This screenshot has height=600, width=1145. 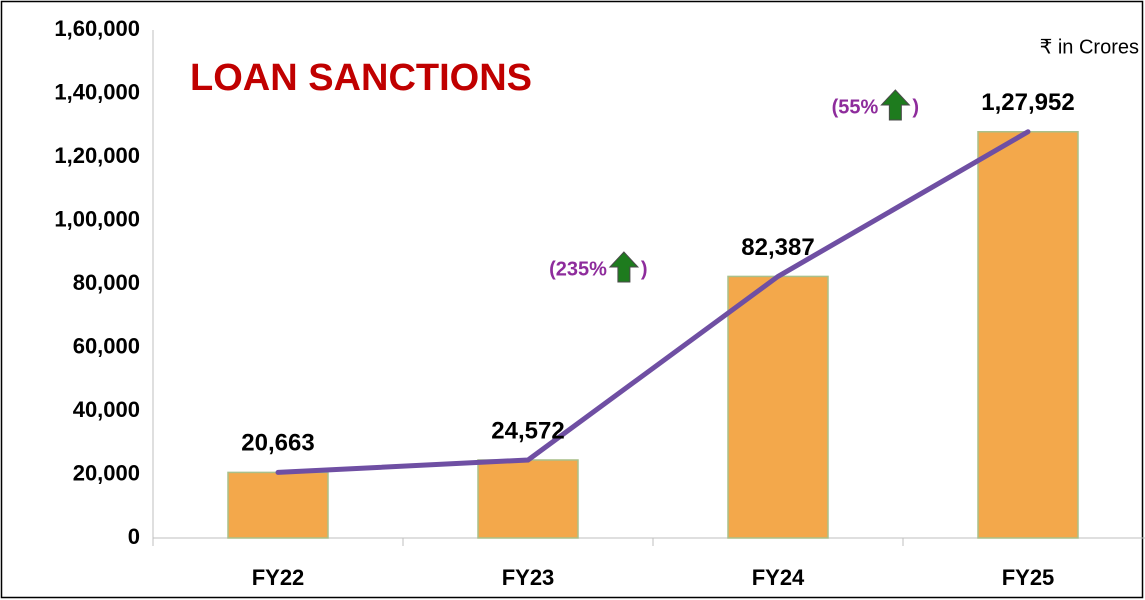 I want to click on unit-note: ₹ in Crores, so click(x=1089, y=47).